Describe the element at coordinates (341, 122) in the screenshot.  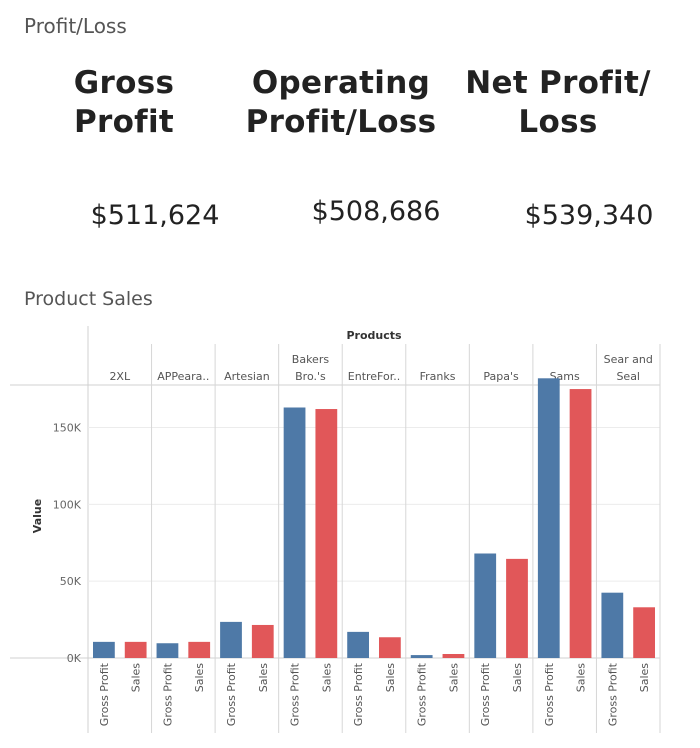
I see `kpi-title-line: Profit/Loss` at that location.